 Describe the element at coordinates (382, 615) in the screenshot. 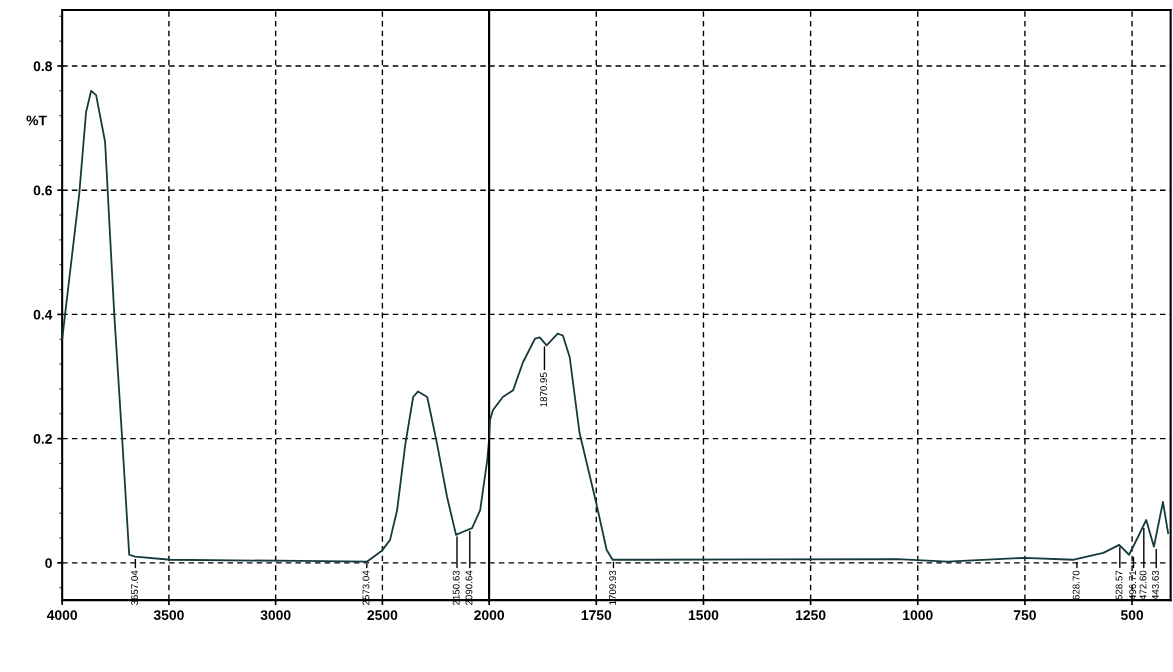

I see `x-tick-label: 2500` at that location.